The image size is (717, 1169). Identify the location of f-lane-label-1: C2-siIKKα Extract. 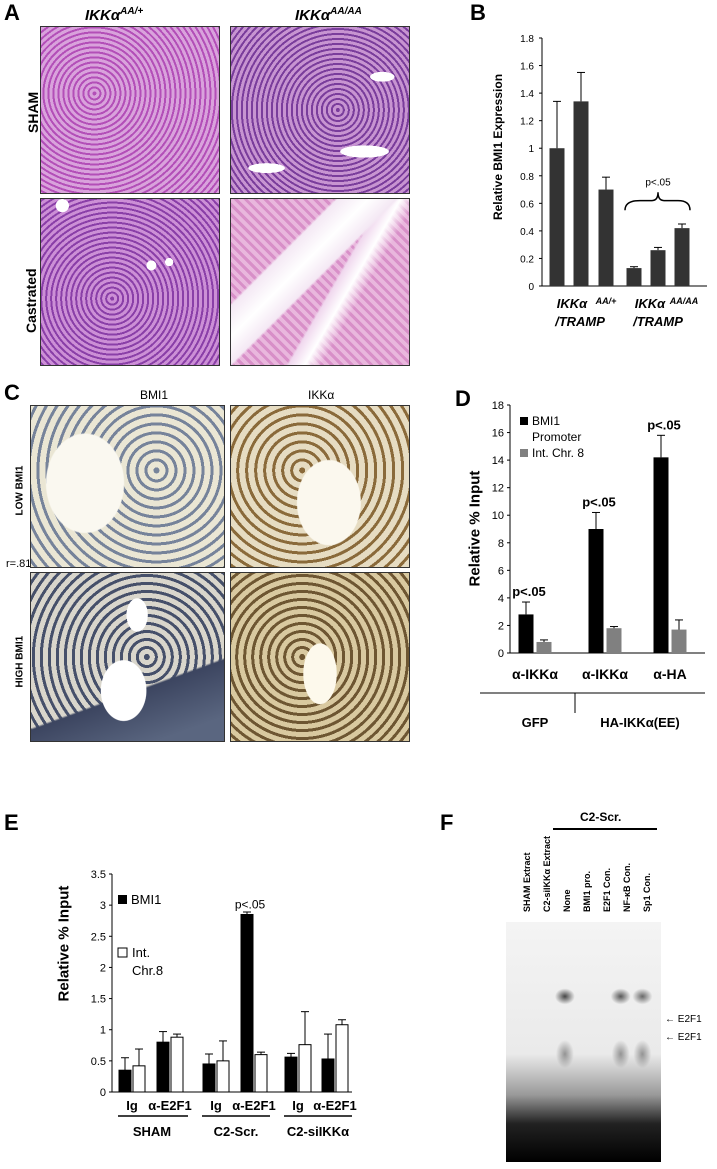
(547, 873).